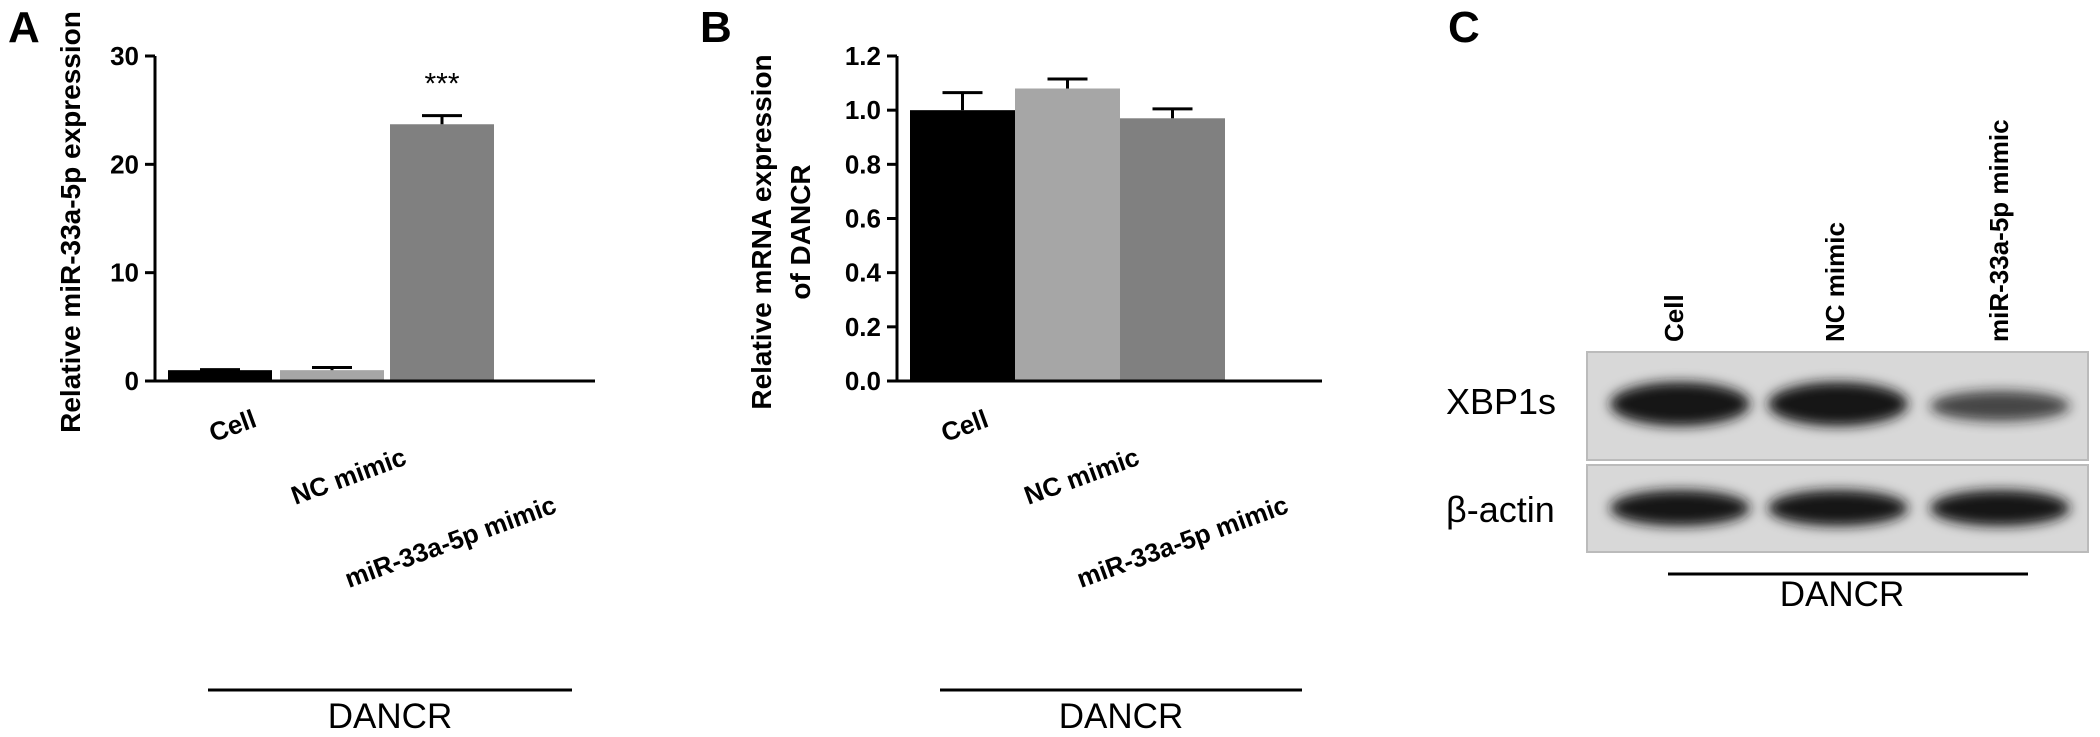 The height and width of the screenshot is (737, 2100). I want to click on y-tick-label: 10, so click(124, 273).